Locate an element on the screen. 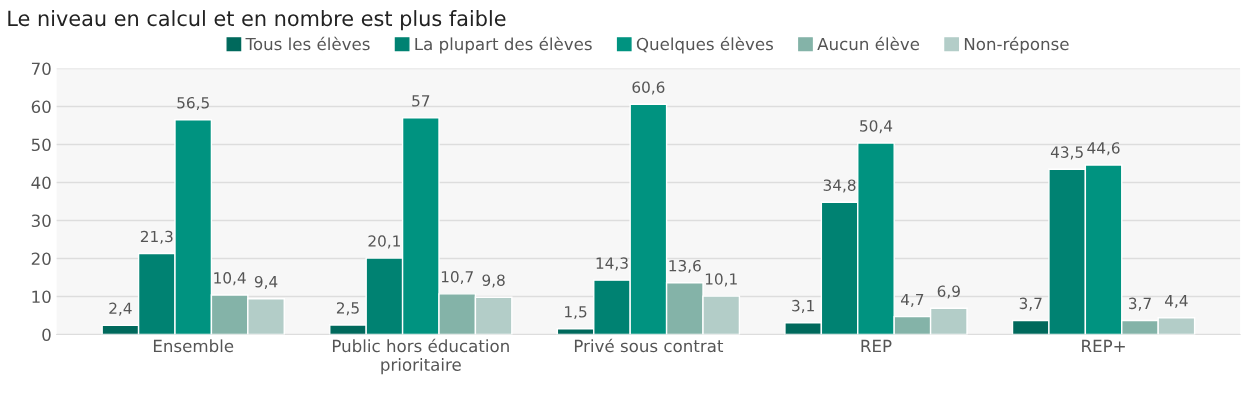 The height and width of the screenshot is (403, 1259). data-label: 2,5 is located at coordinates (347, 309).